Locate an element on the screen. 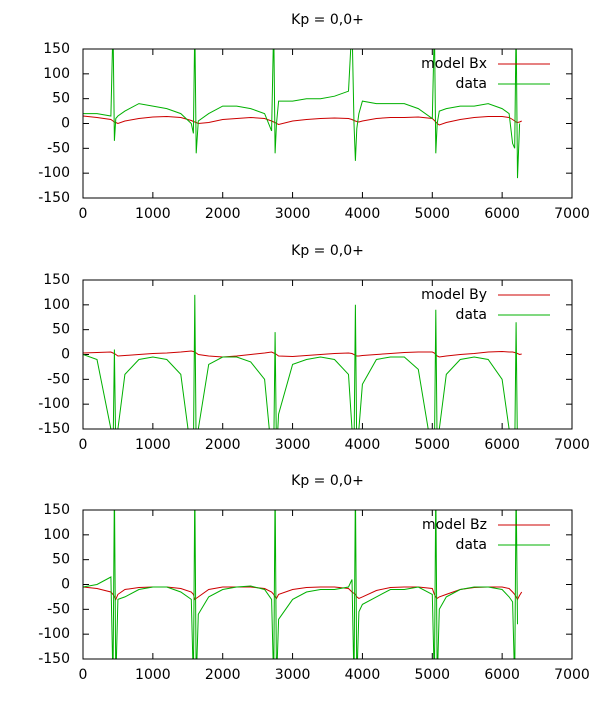 The image size is (600, 704). legend-label: model By is located at coordinates (454, 295).